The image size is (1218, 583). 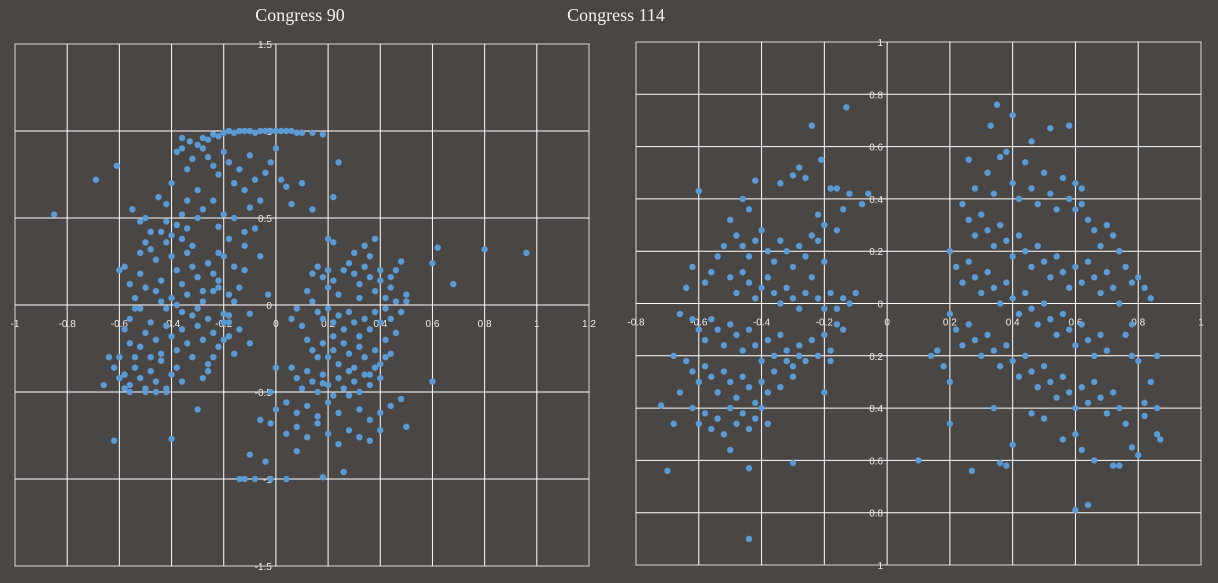 I want to click on y-tick-label: 0.8, so click(x=876, y=95).